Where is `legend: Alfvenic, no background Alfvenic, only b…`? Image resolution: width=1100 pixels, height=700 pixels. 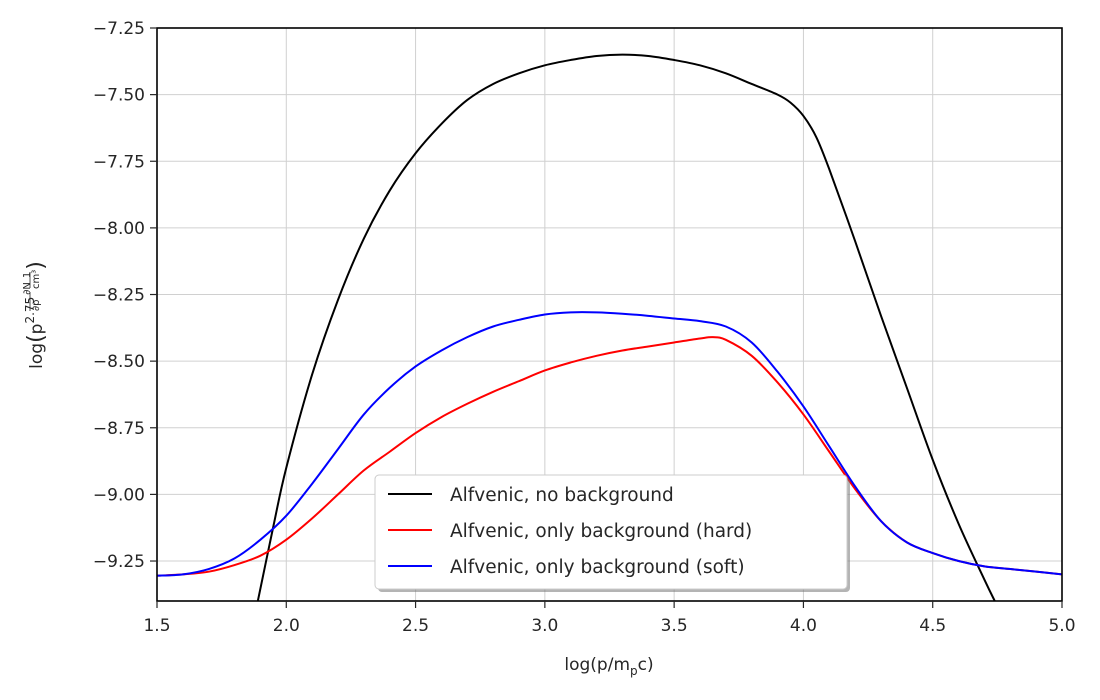
legend: Alfvenic, no background Alfvenic, only b… is located at coordinates (612, 533).